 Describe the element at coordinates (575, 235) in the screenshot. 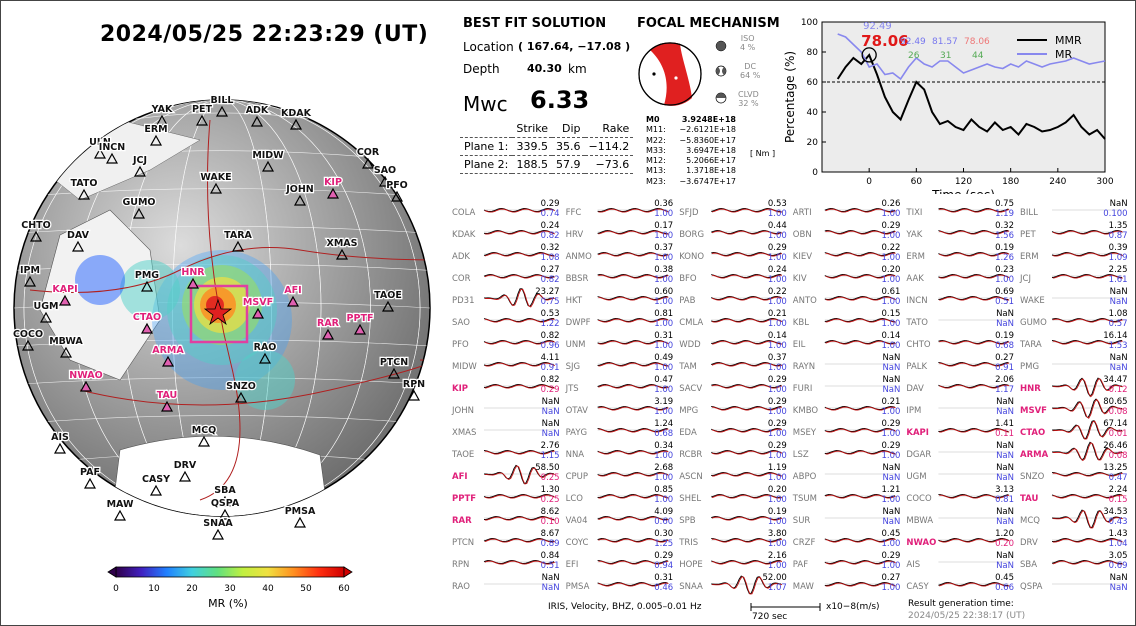

I see `station-code: HRV` at that location.